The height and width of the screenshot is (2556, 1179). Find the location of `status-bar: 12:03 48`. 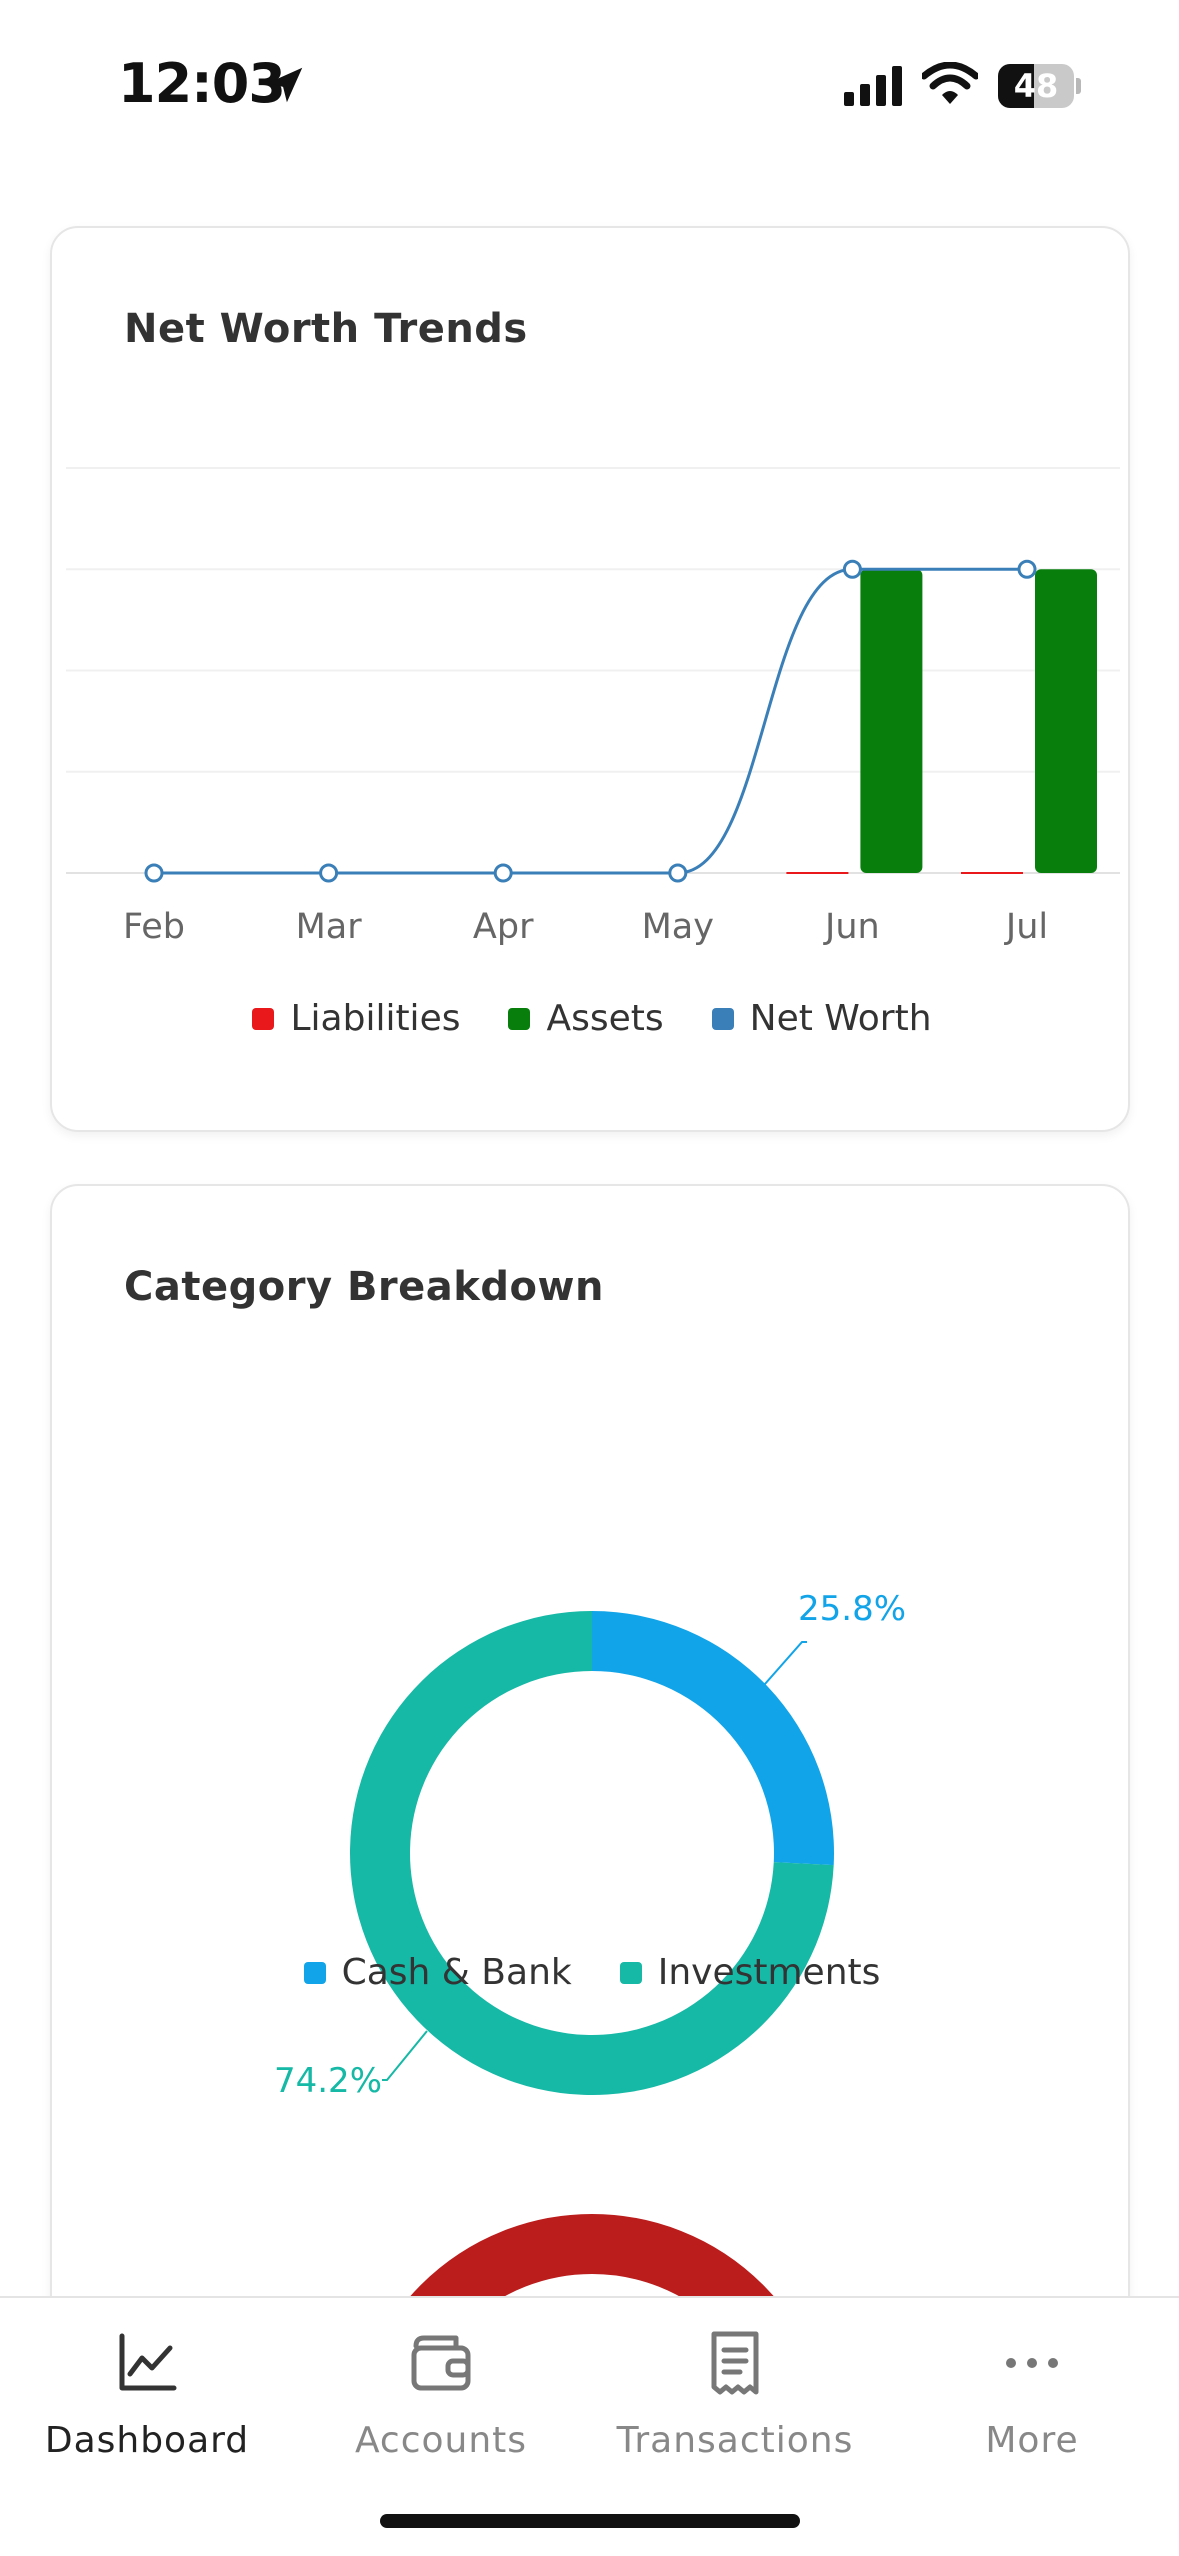

status-bar: 12:03 48 is located at coordinates (589, 85).